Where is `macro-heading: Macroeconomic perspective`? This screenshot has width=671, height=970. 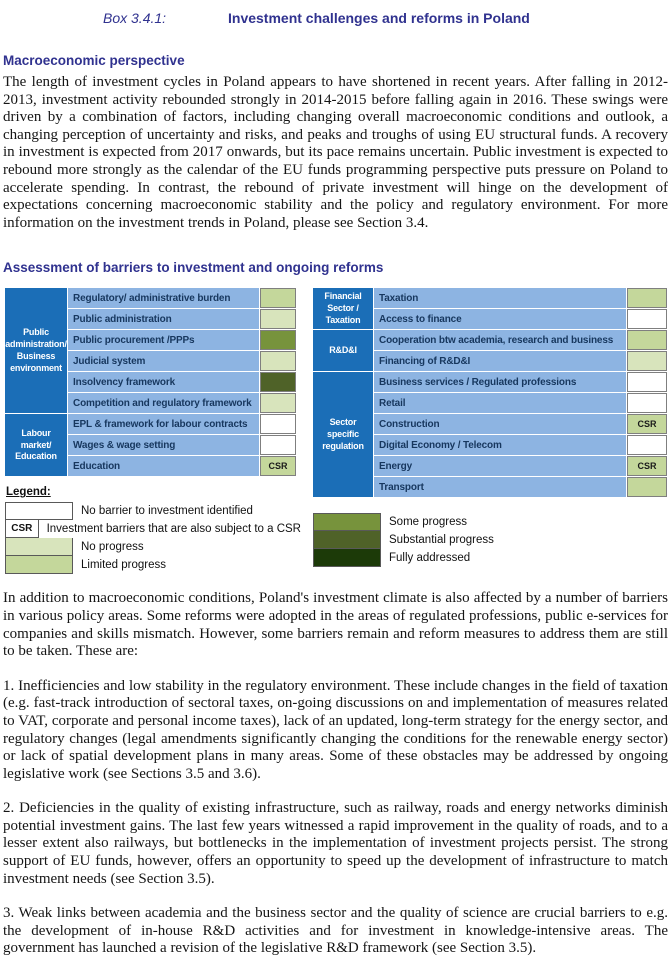
macro-heading: Macroeconomic perspective is located at coordinates (94, 60).